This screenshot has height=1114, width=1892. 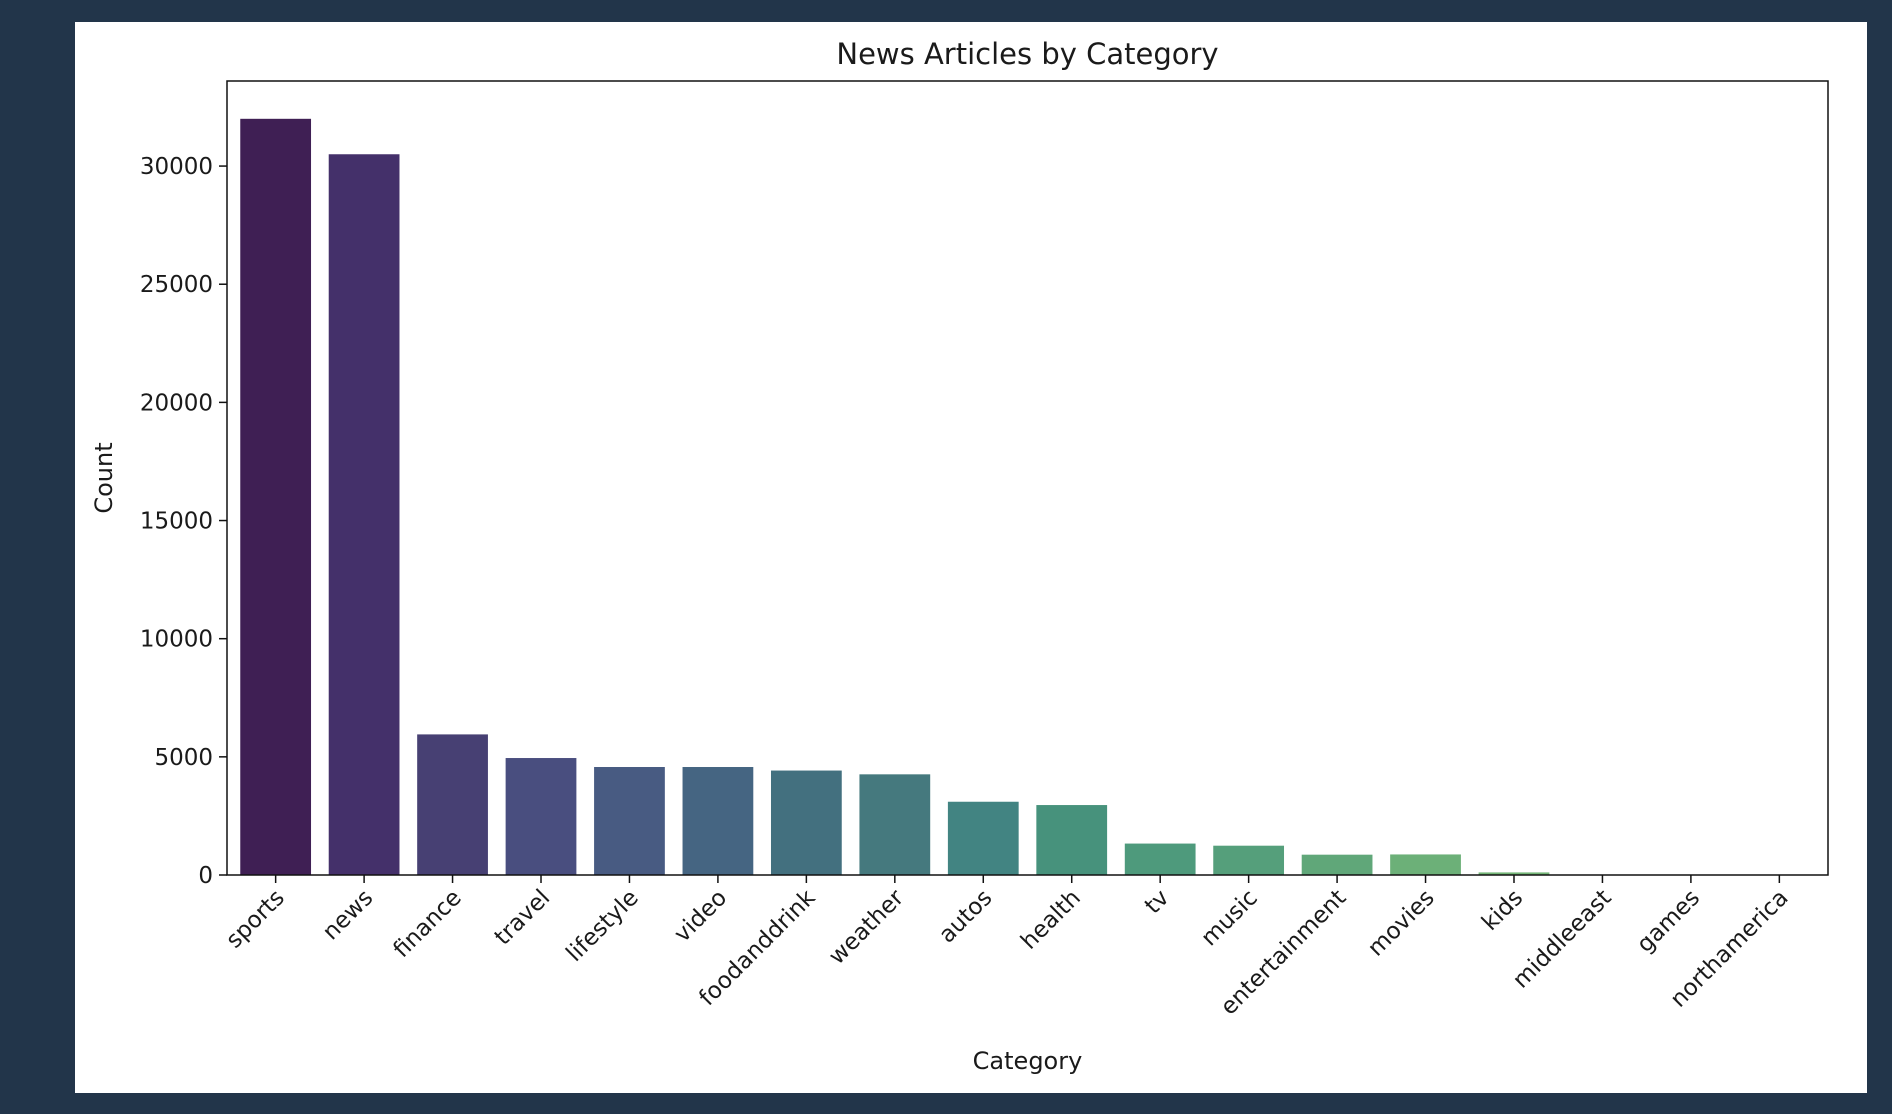 I want to click on x-tick-label-movies: movies, so click(x=1401, y=923).